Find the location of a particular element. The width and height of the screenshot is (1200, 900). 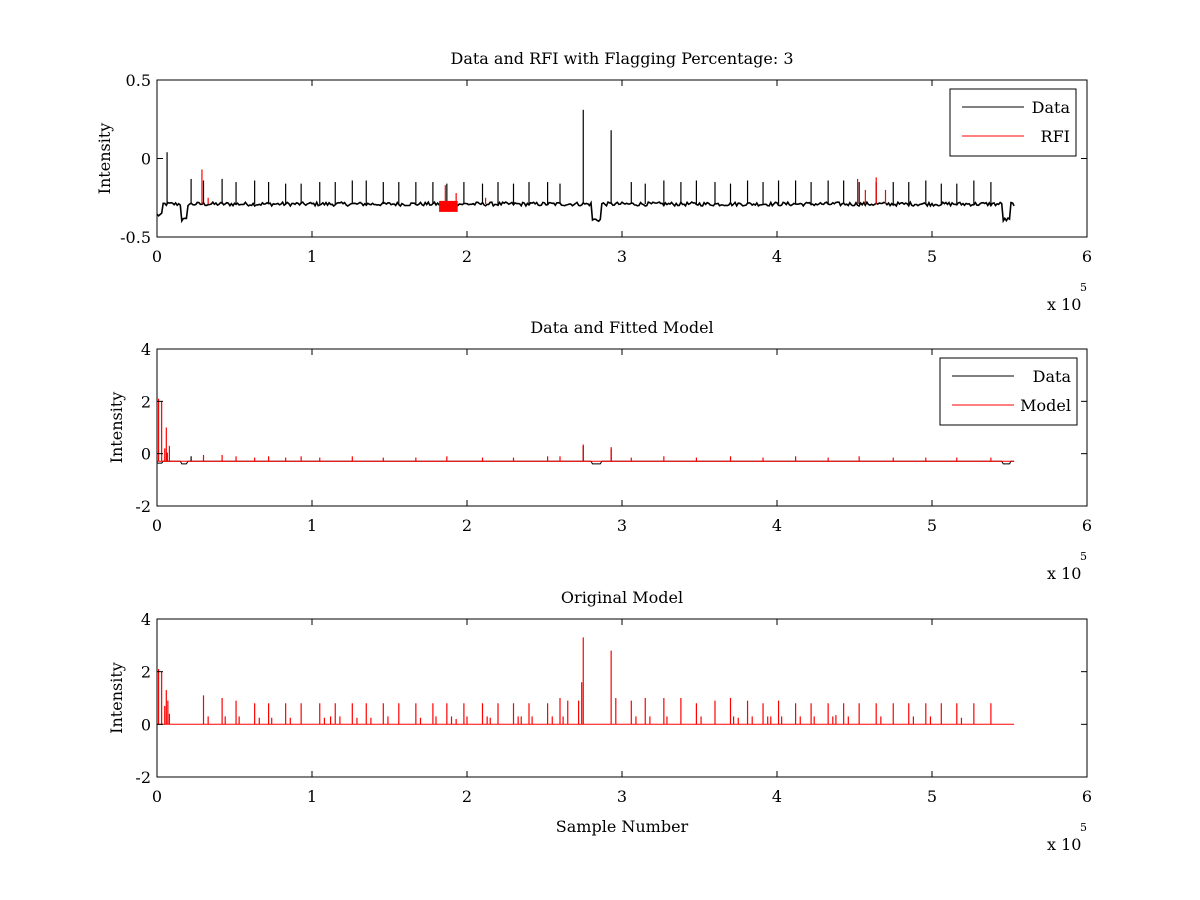

y-tick-label: 0.5 is located at coordinates (138, 80).